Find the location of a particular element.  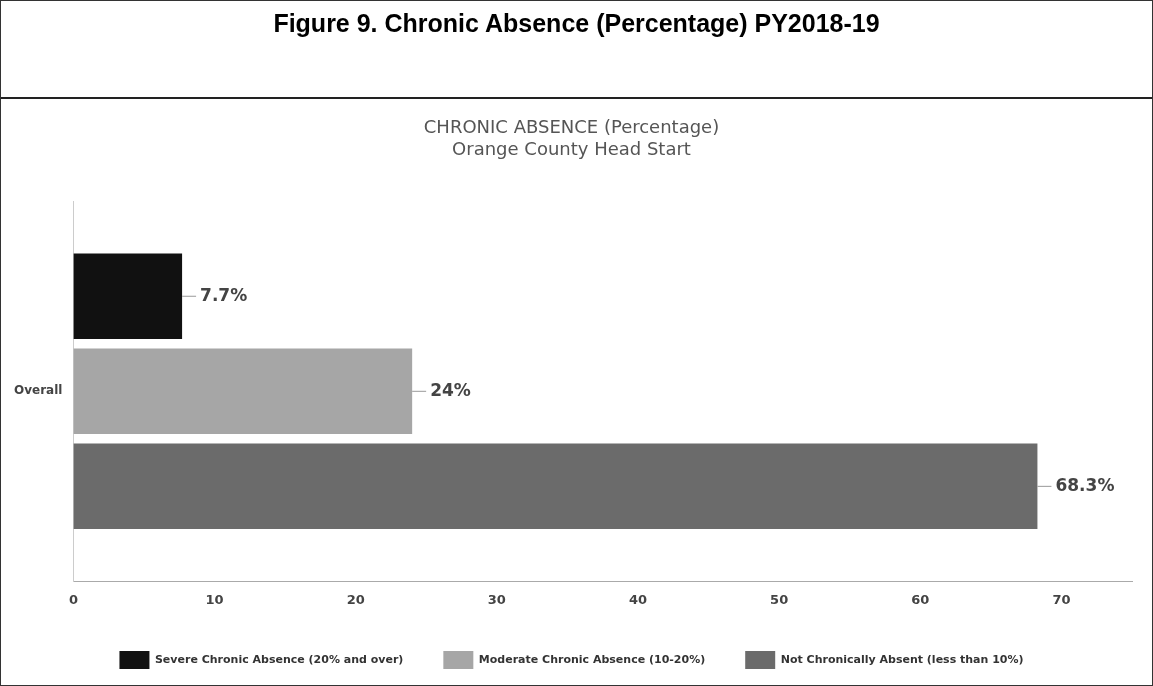

x-tick-label: 70 is located at coordinates (1061, 599).